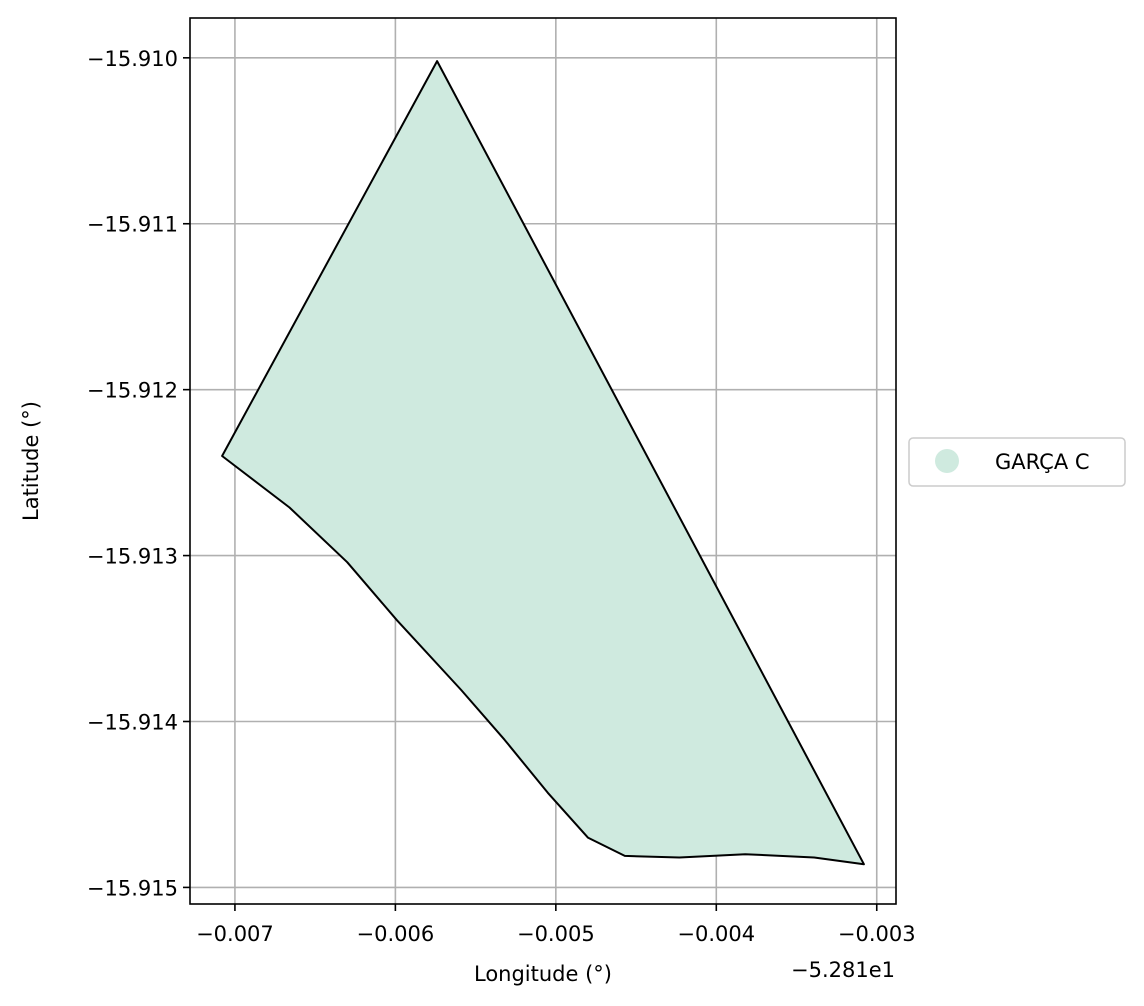 Image resolution: width=1144 pixels, height=1006 pixels. Describe the element at coordinates (132, 59) in the screenshot. I see `y-tick-label: −15.910` at that location.